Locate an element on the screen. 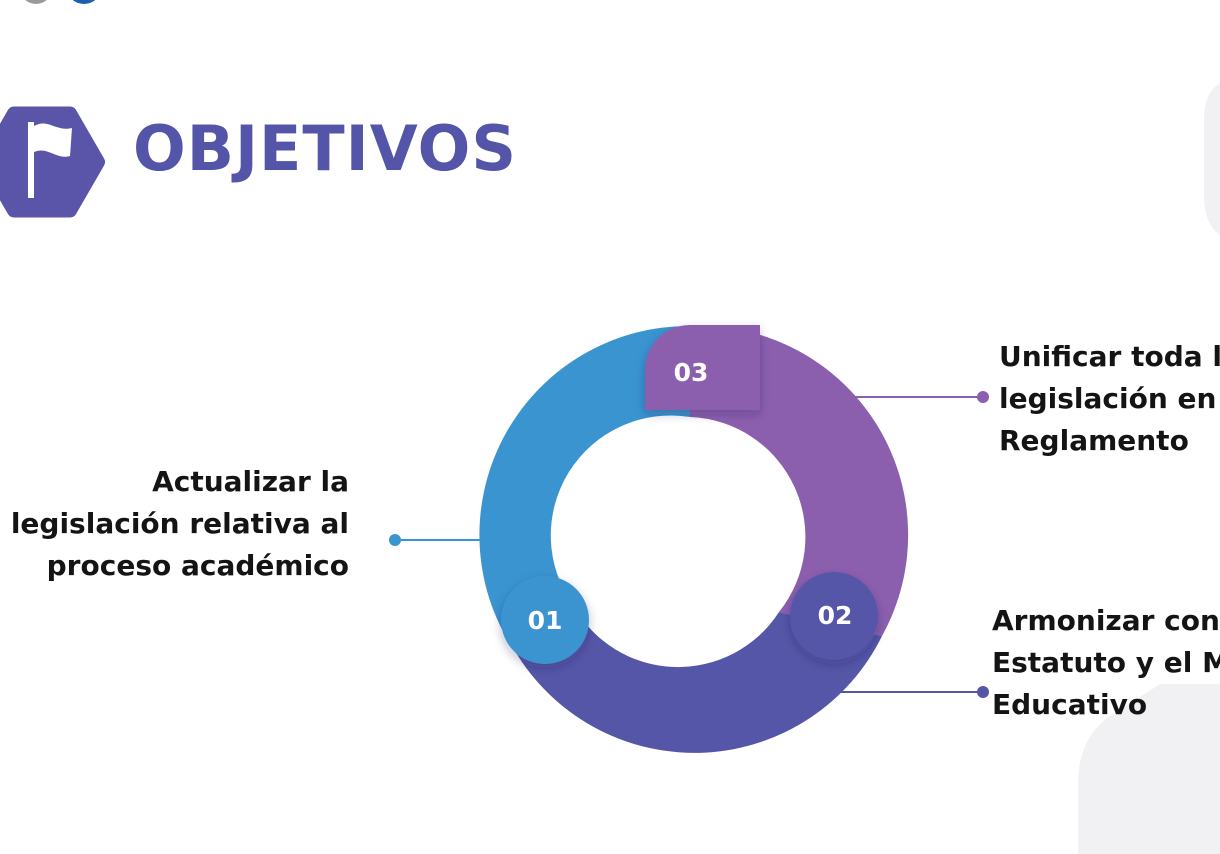 This screenshot has height=854, width=1220. objective-03-line-1: Unificar toda la is located at coordinates (1109, 356).